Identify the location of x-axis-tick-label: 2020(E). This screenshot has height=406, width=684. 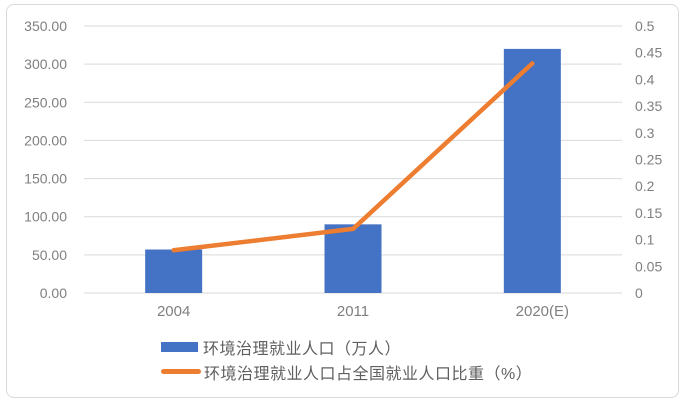
(542, 311).